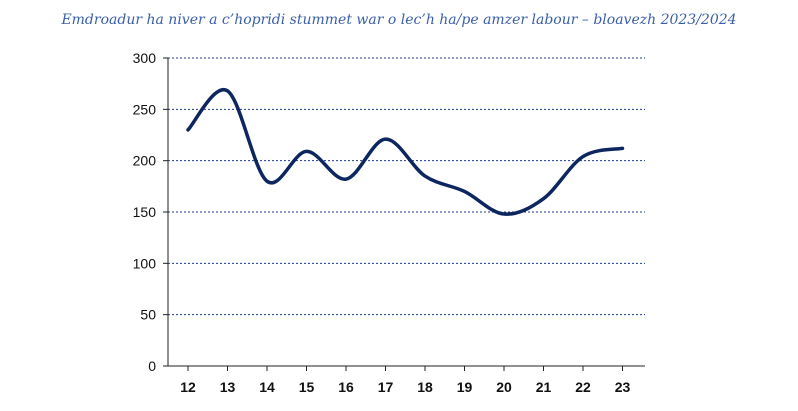  I want to click on x-tick-label: 15, so click(307, 387).